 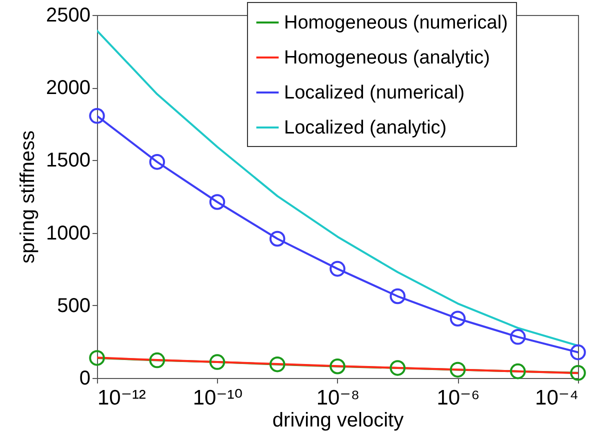 I want to click on y-axis-title: spring stiffness, so click(x=28, y=197).